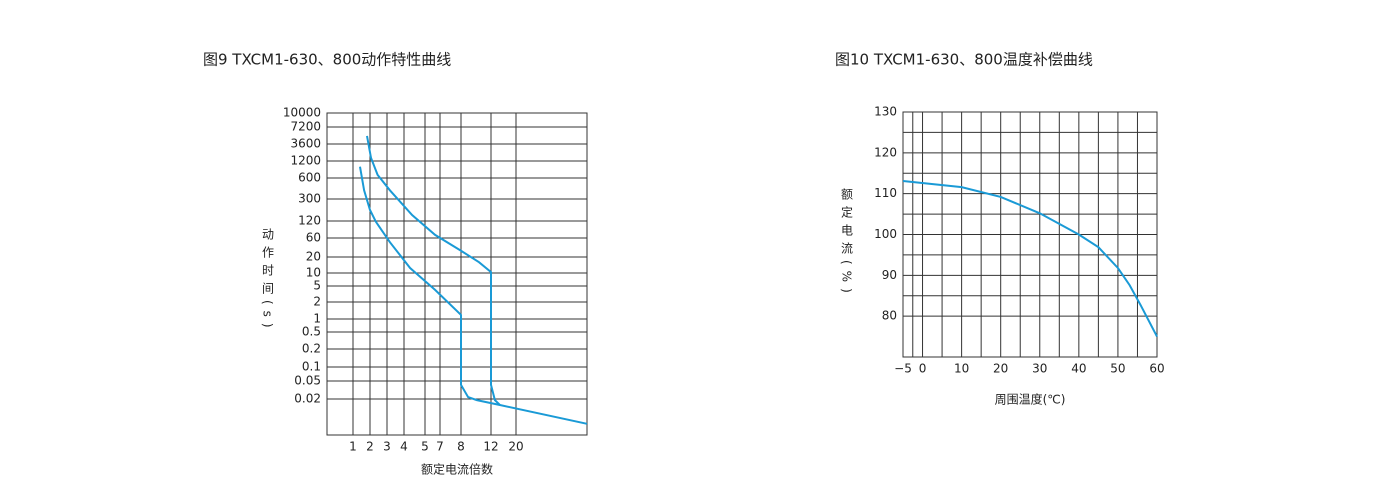 The width and height of the screenshot is (1390, 500). I want to click on x-axis-label: 额定电流倍数, so click(457, 469).